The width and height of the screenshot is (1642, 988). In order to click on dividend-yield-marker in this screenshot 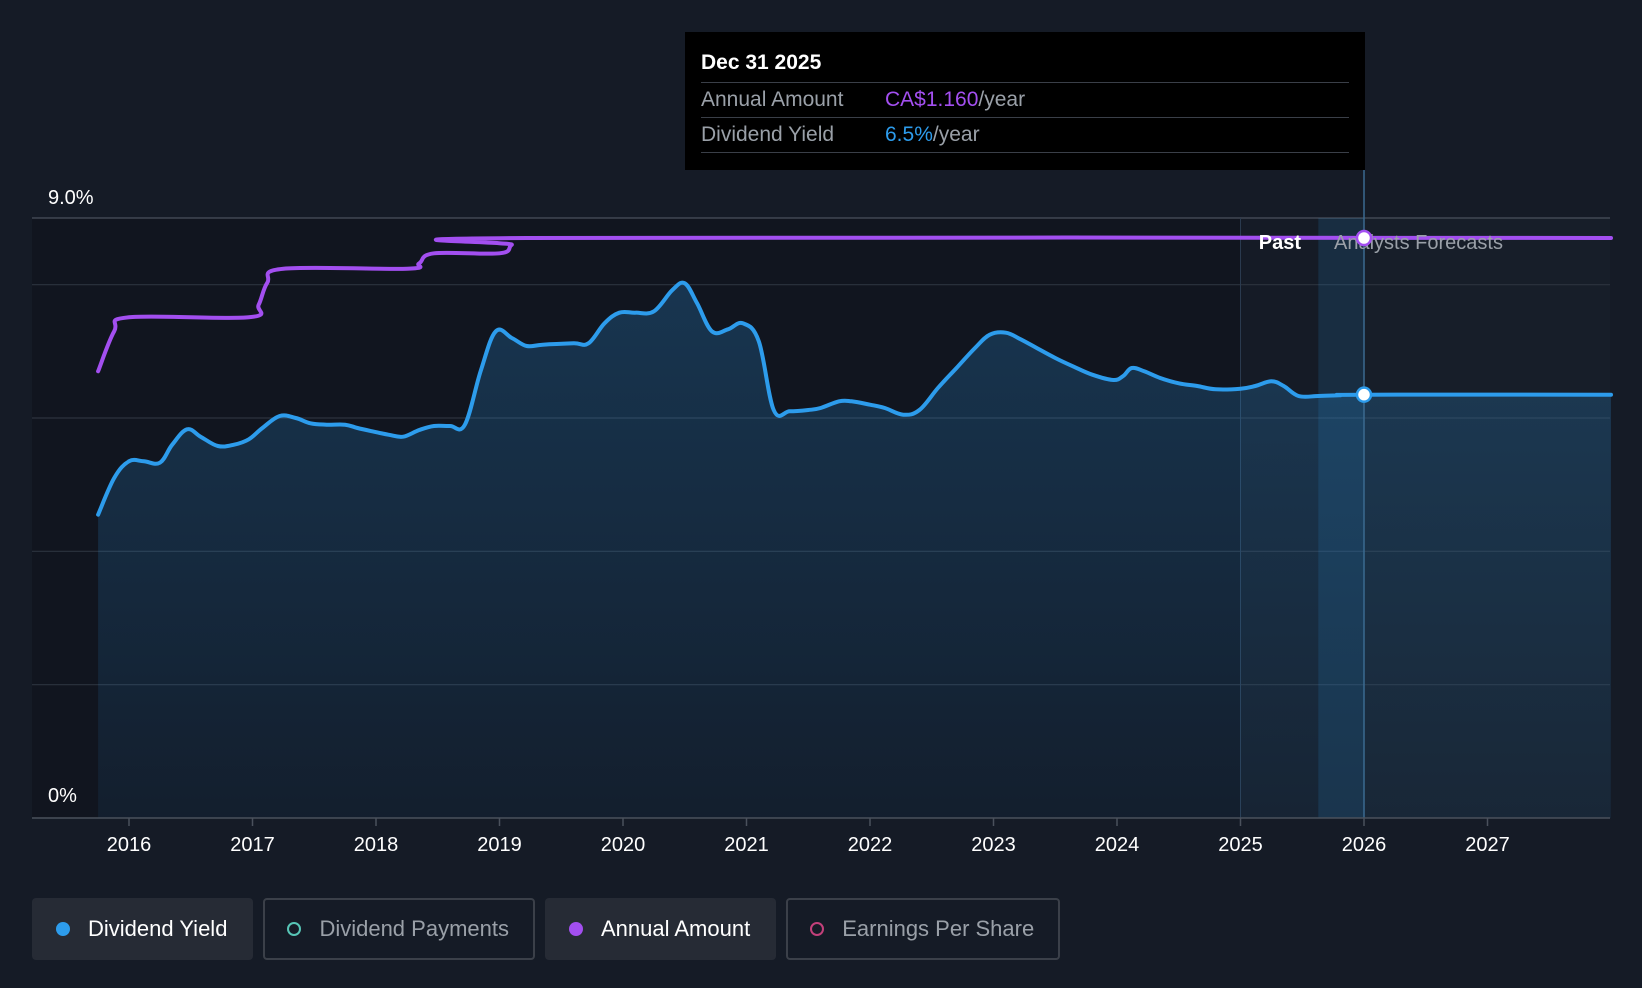, I will do `click(1364, 394)`.